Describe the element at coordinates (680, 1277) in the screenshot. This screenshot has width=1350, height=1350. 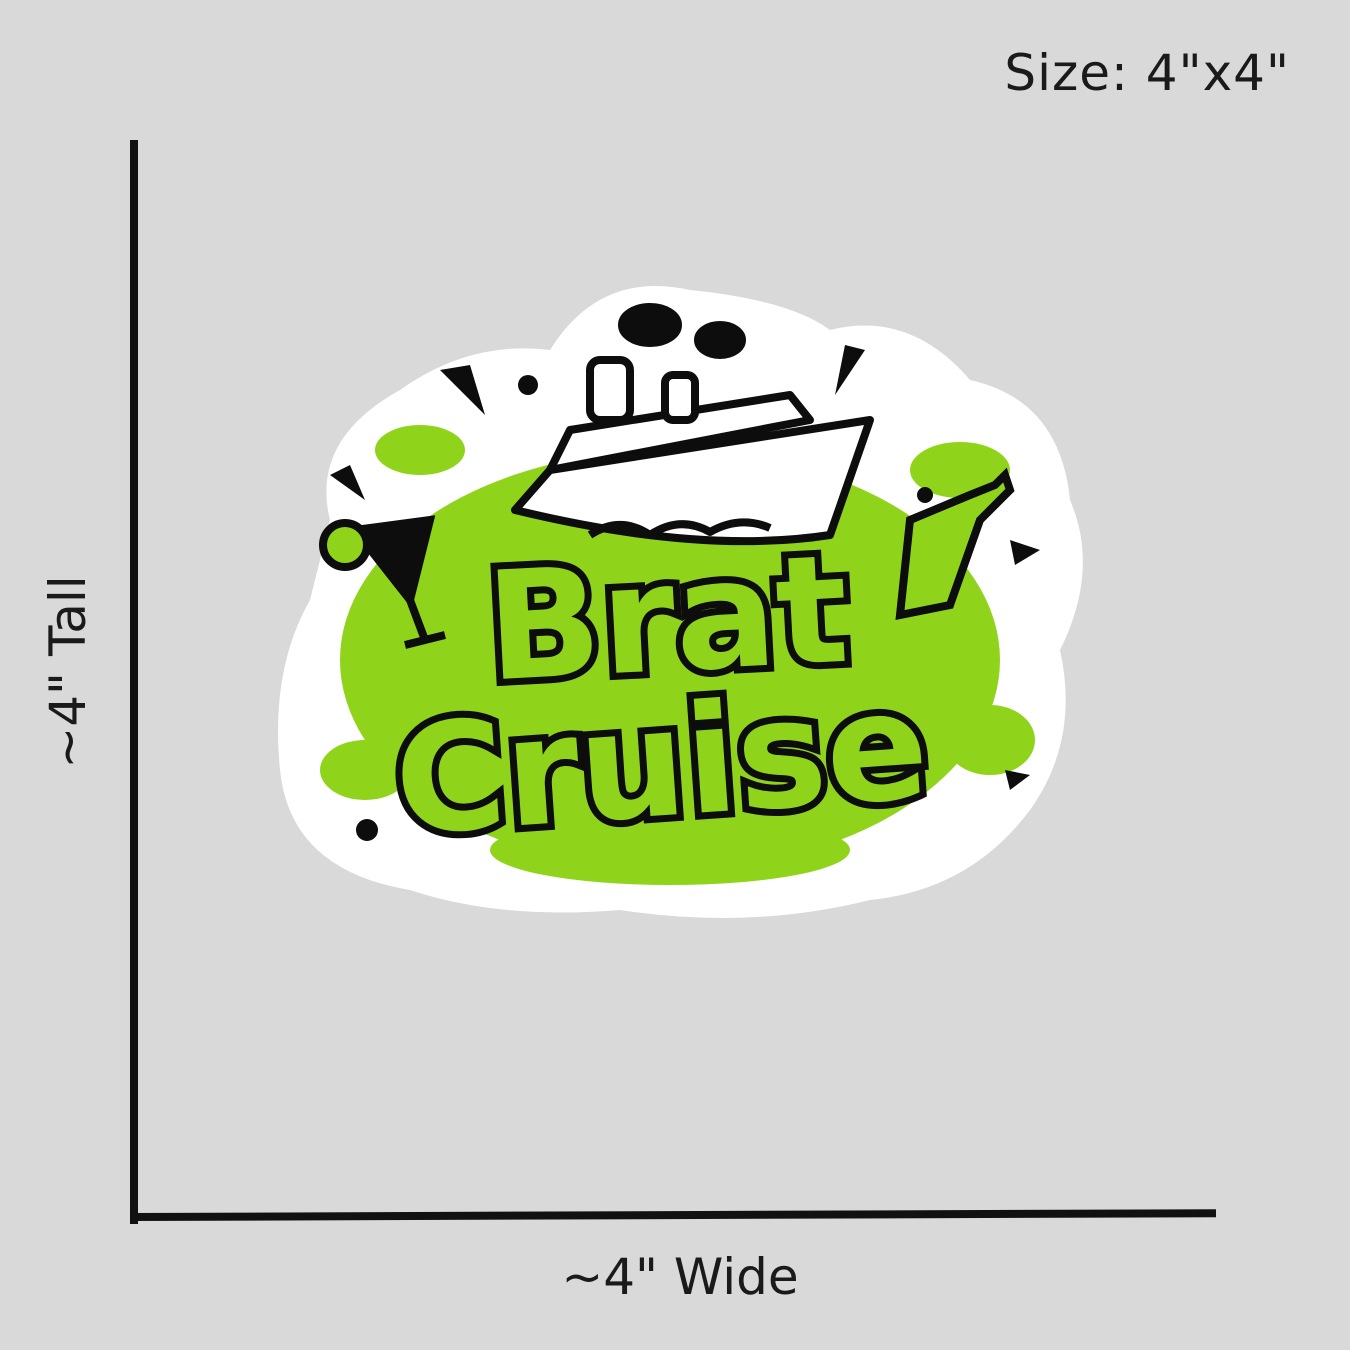
I see `width-label: ~4" Wide` at that location.